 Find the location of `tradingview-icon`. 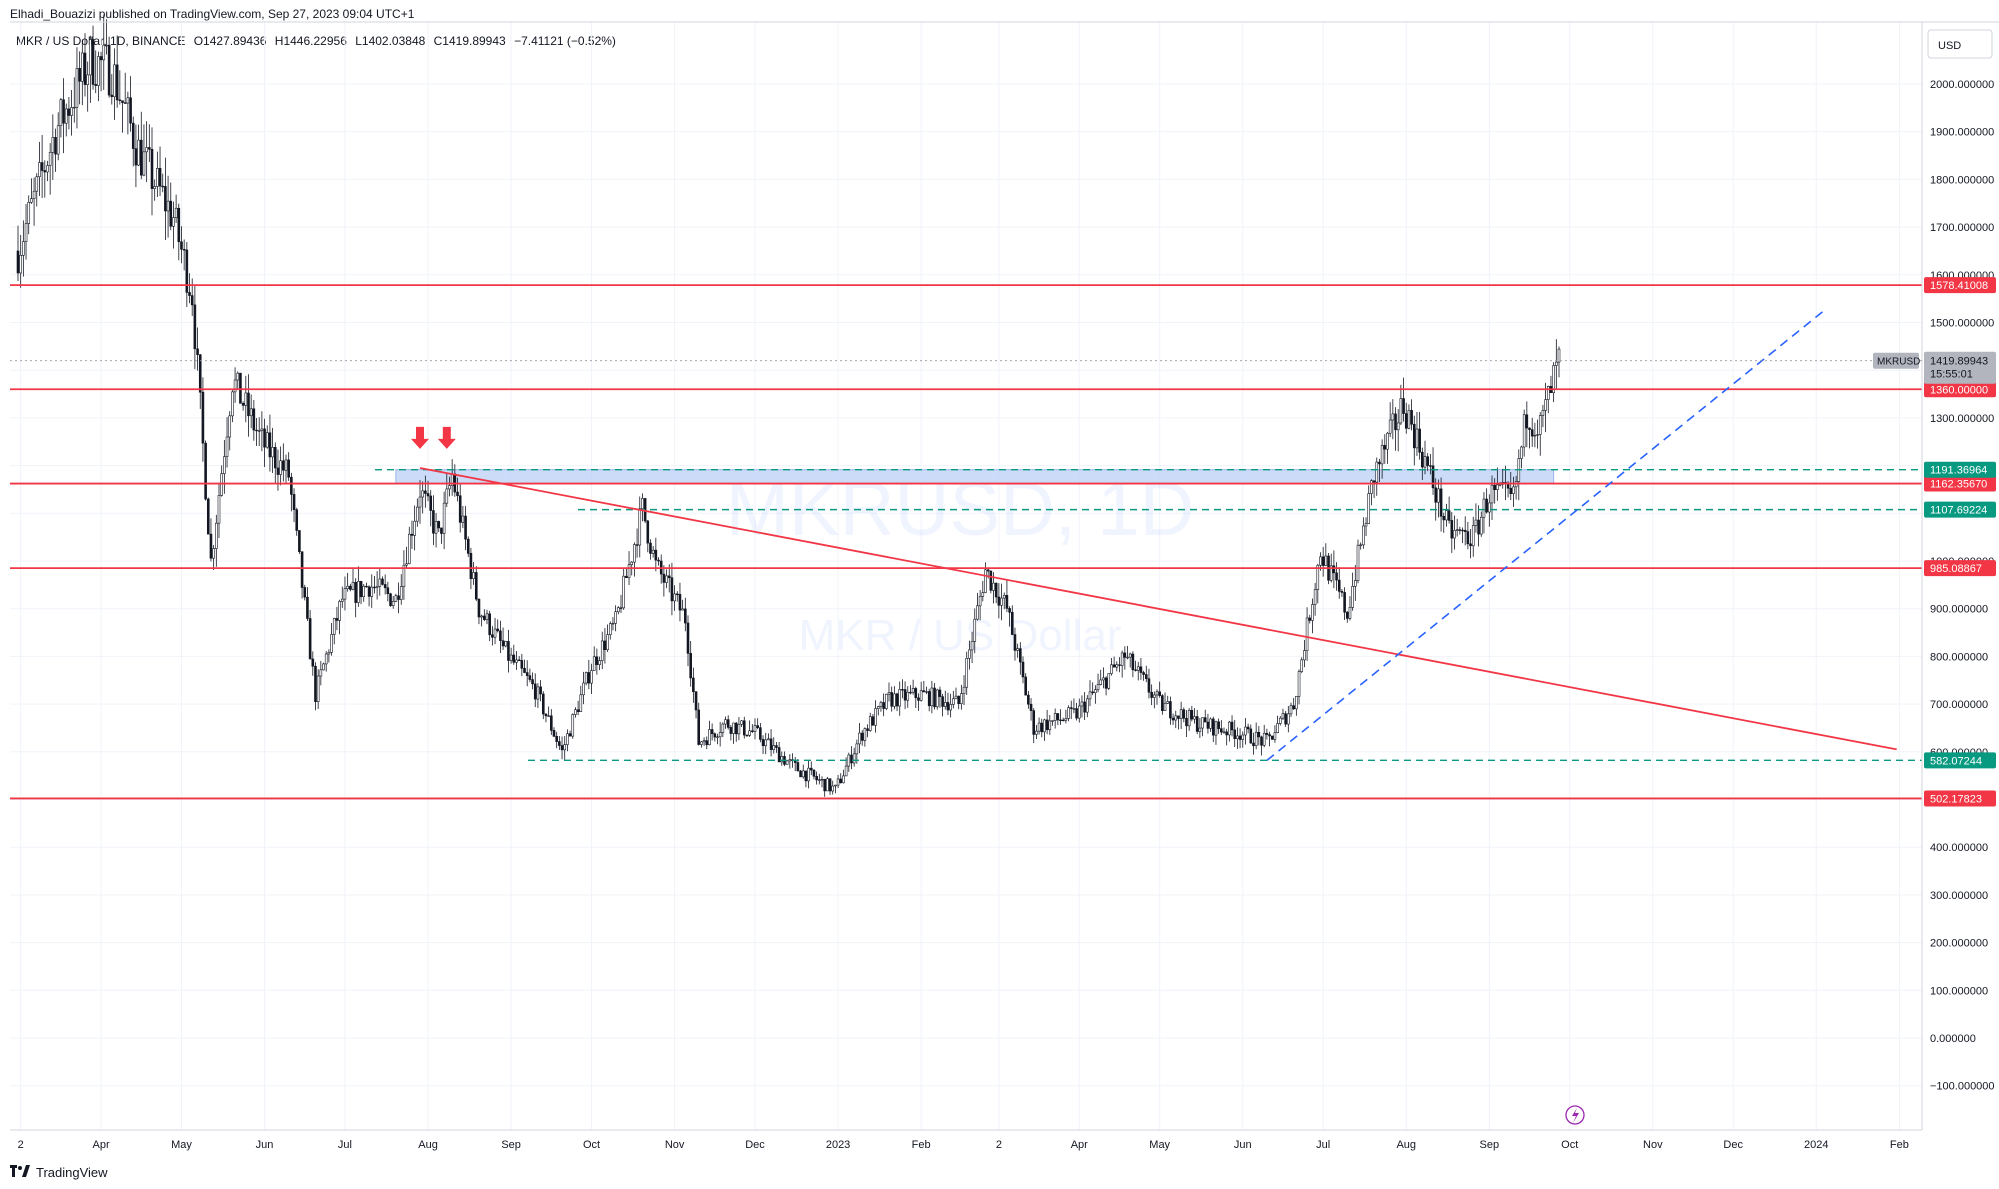

tradingview-icon is located at coordinates (20, 1172).